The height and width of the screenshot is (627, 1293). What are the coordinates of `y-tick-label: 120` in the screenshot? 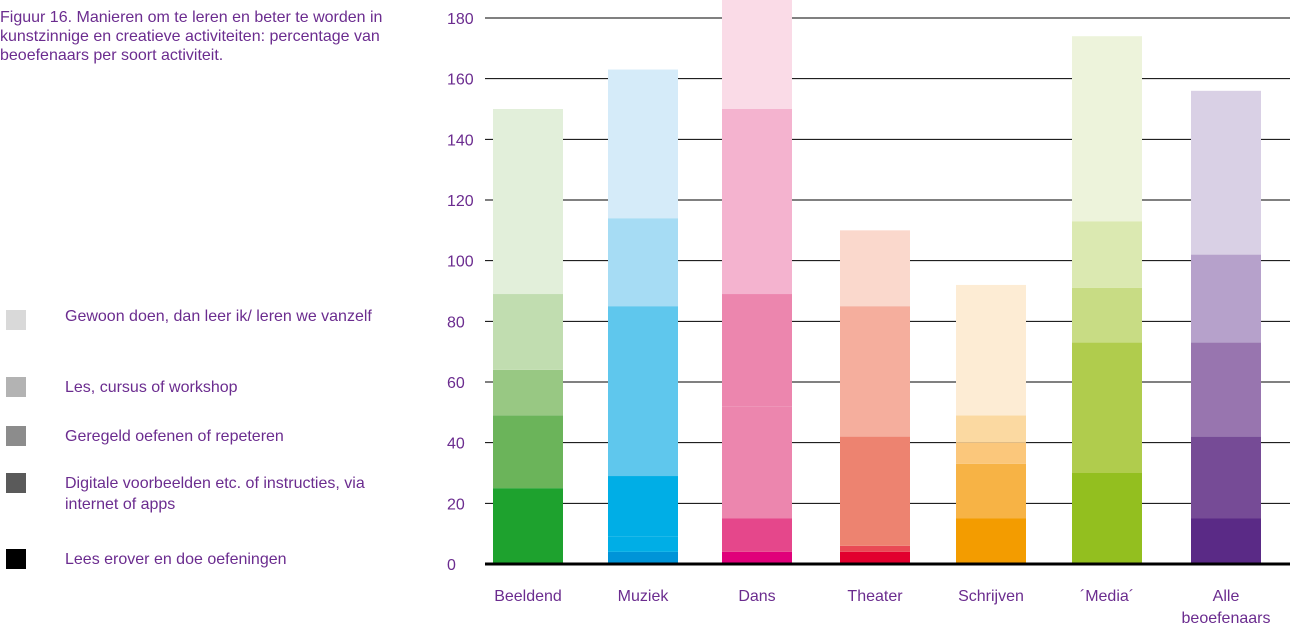 It's located at (460, 201).